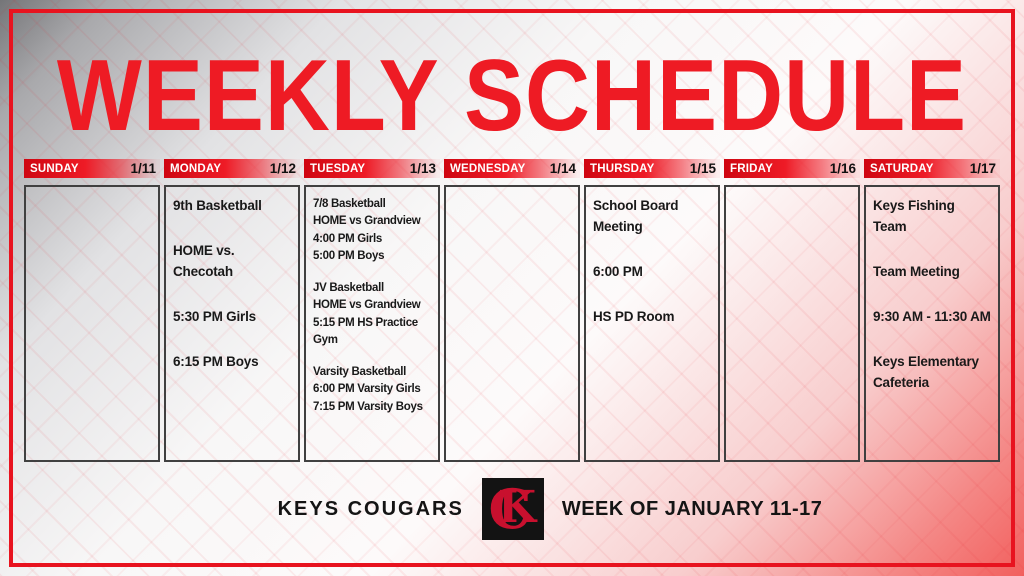 The image size is (1024, 576). I want to click on event-block: HS PD Room, so click(652, 317).